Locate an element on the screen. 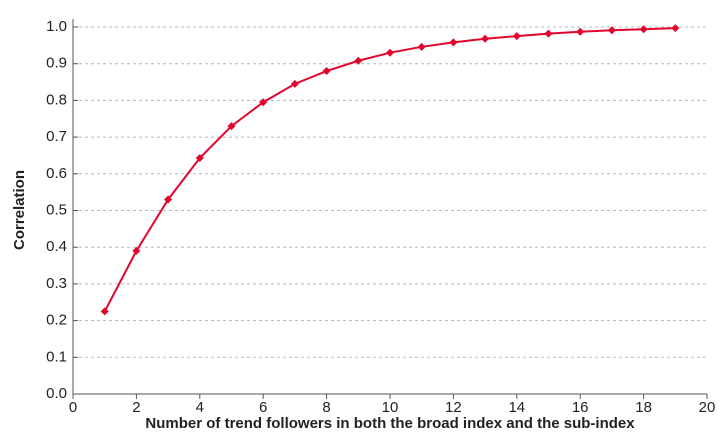 Image resolution: width=719 pixels, height=438 pixels. y-tick-label: 0.1 is located at coordinates (56, 356).